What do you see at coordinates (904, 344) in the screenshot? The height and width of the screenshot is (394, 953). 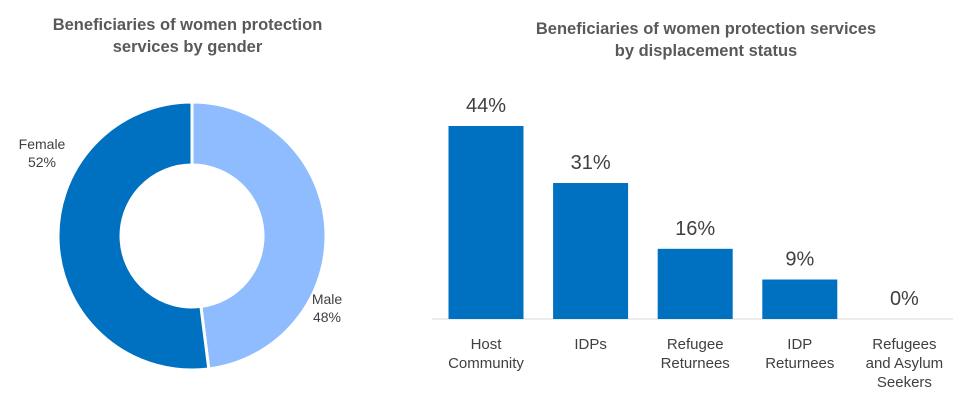 I see `x-tick-label-4-line-0: Refugees` at bounding box center [904, 344].